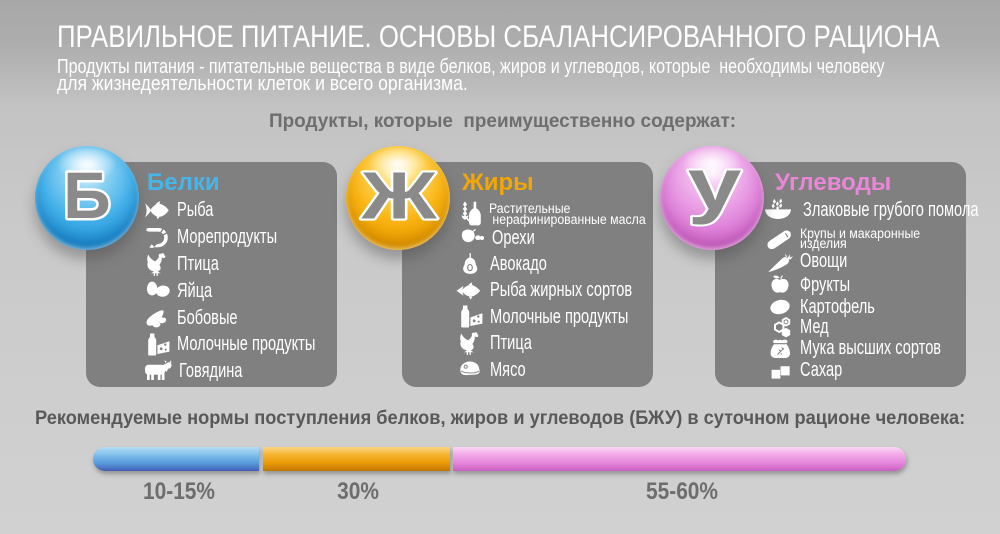 The height and width of the screenshot is (534, 1000). I want to click on svg-text: у, so click(715, 186).